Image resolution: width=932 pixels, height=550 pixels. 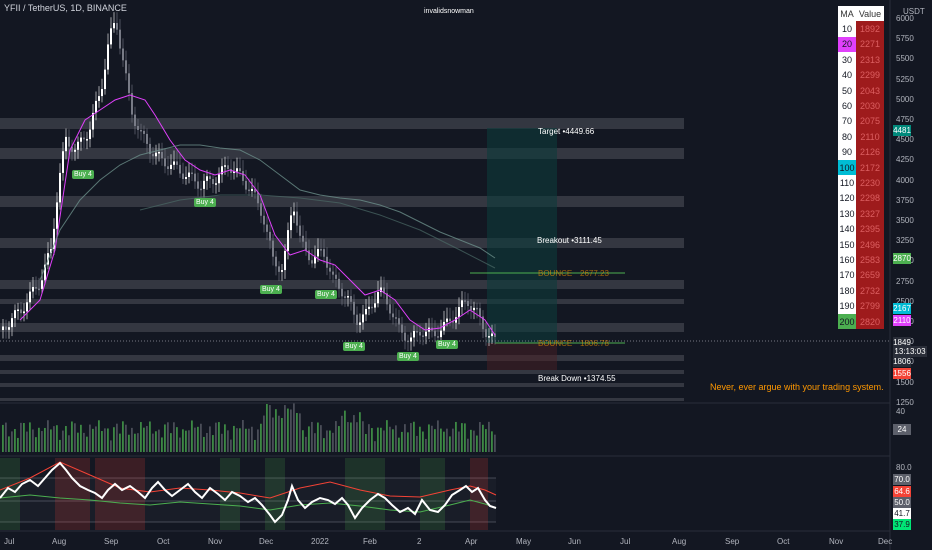 What do you see at coordinates (905, 180) in the screenshot?
I see `price-axis-label: 4000` at bounding box center [905, 180].